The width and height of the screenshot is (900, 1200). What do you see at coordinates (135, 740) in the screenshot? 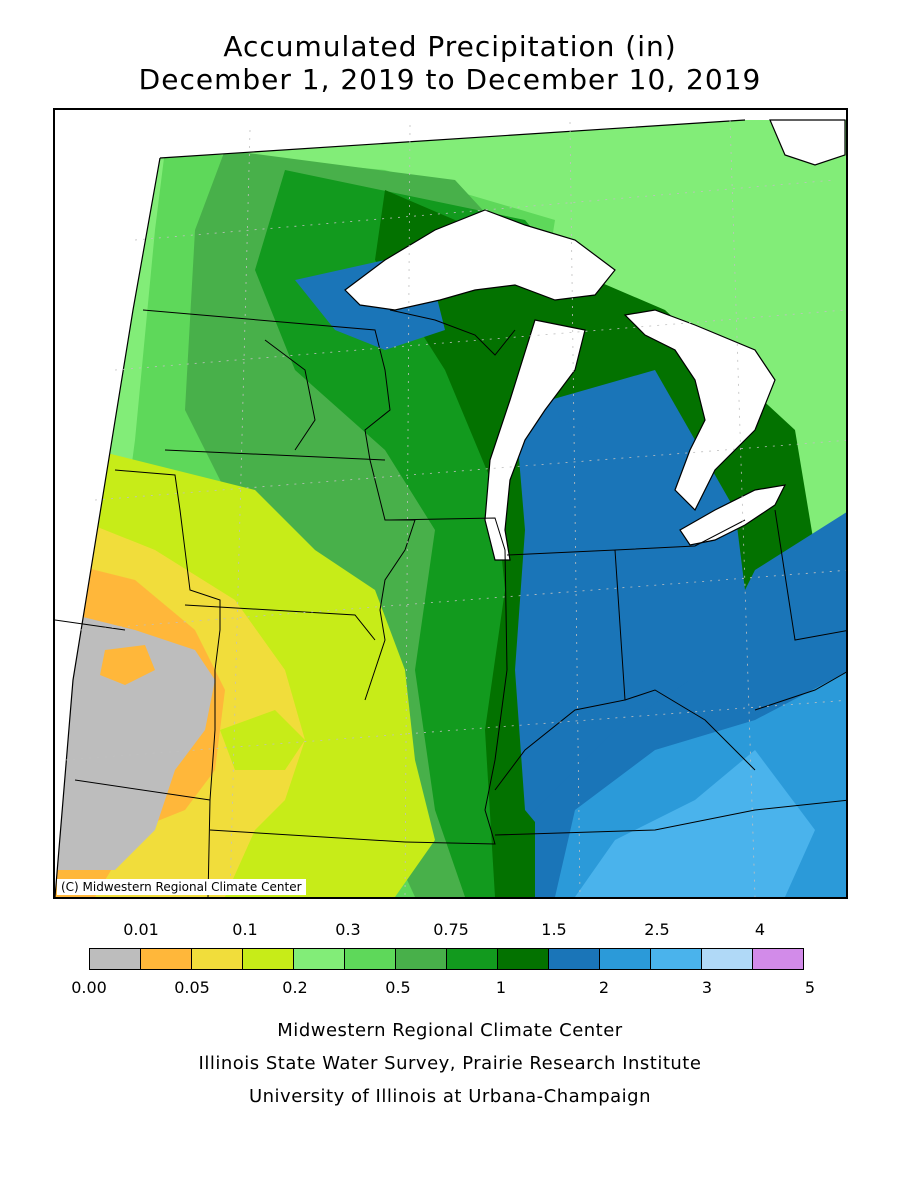
I see `band-0-0.01` at bounding box center [135, 740].